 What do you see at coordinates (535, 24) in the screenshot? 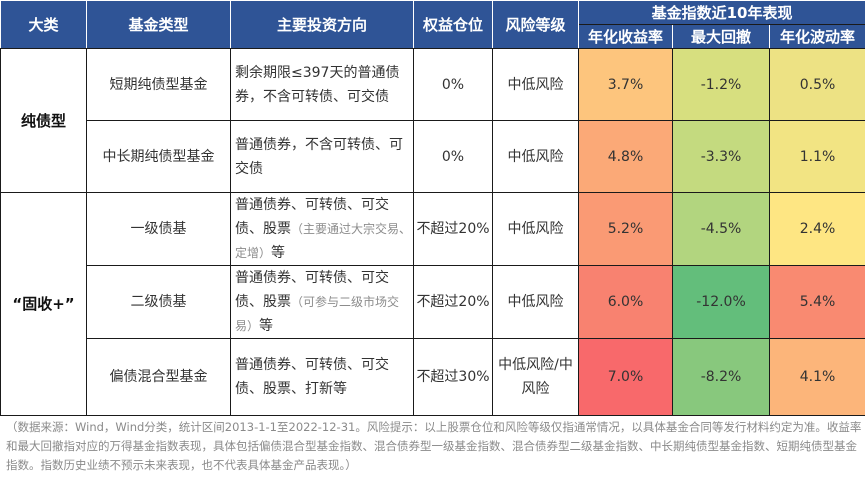
I see `header-risk: 风险等级` at bounding box center [535, 24].